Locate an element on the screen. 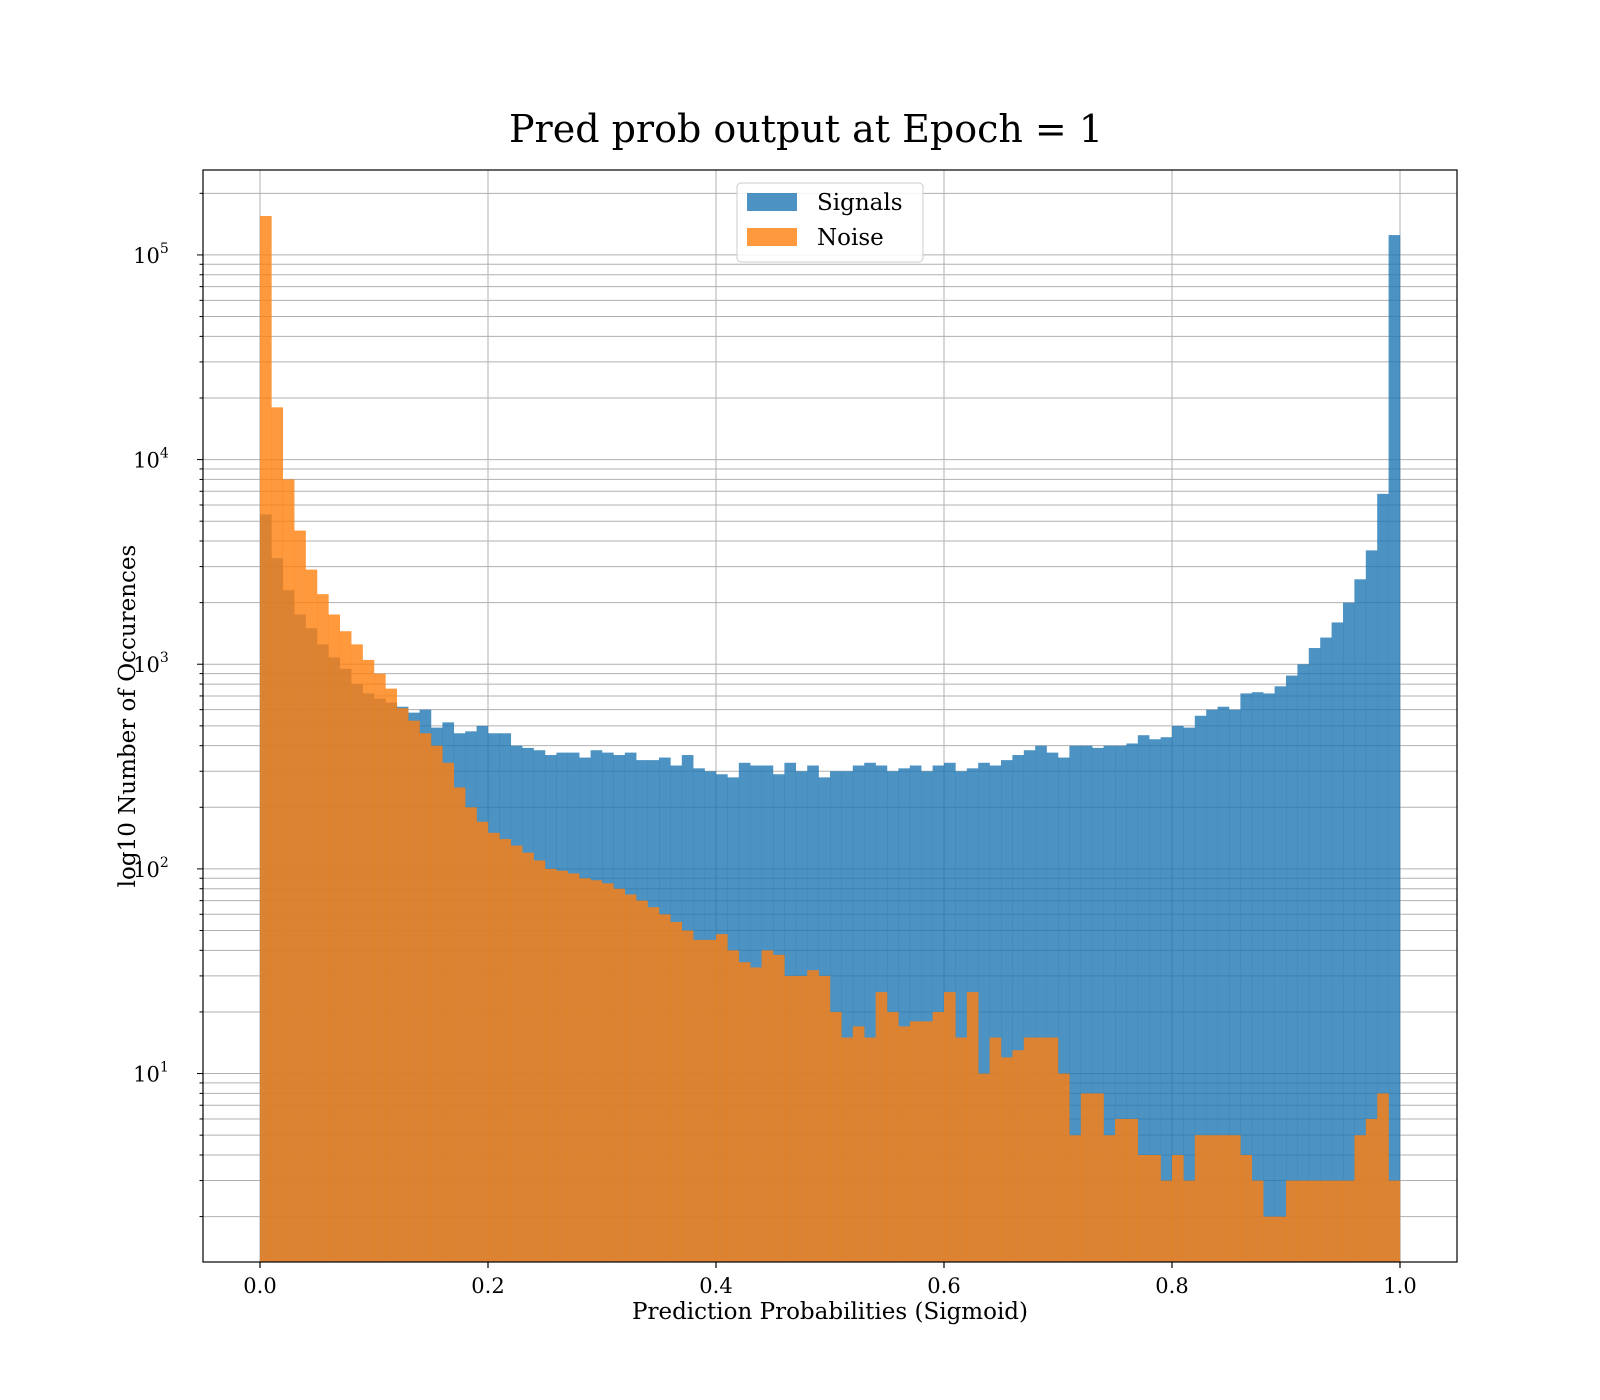 This screenshot has width=1600, height=1400. y-axis-label: log10 Number of Occurences is located at coordinates (128, 716).